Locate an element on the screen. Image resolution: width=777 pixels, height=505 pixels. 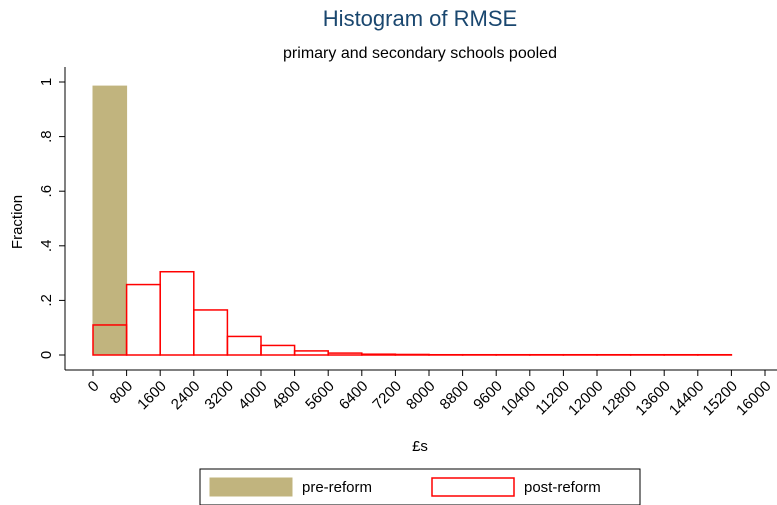
x-axis-label: £s is located at coordinates (420, 446).